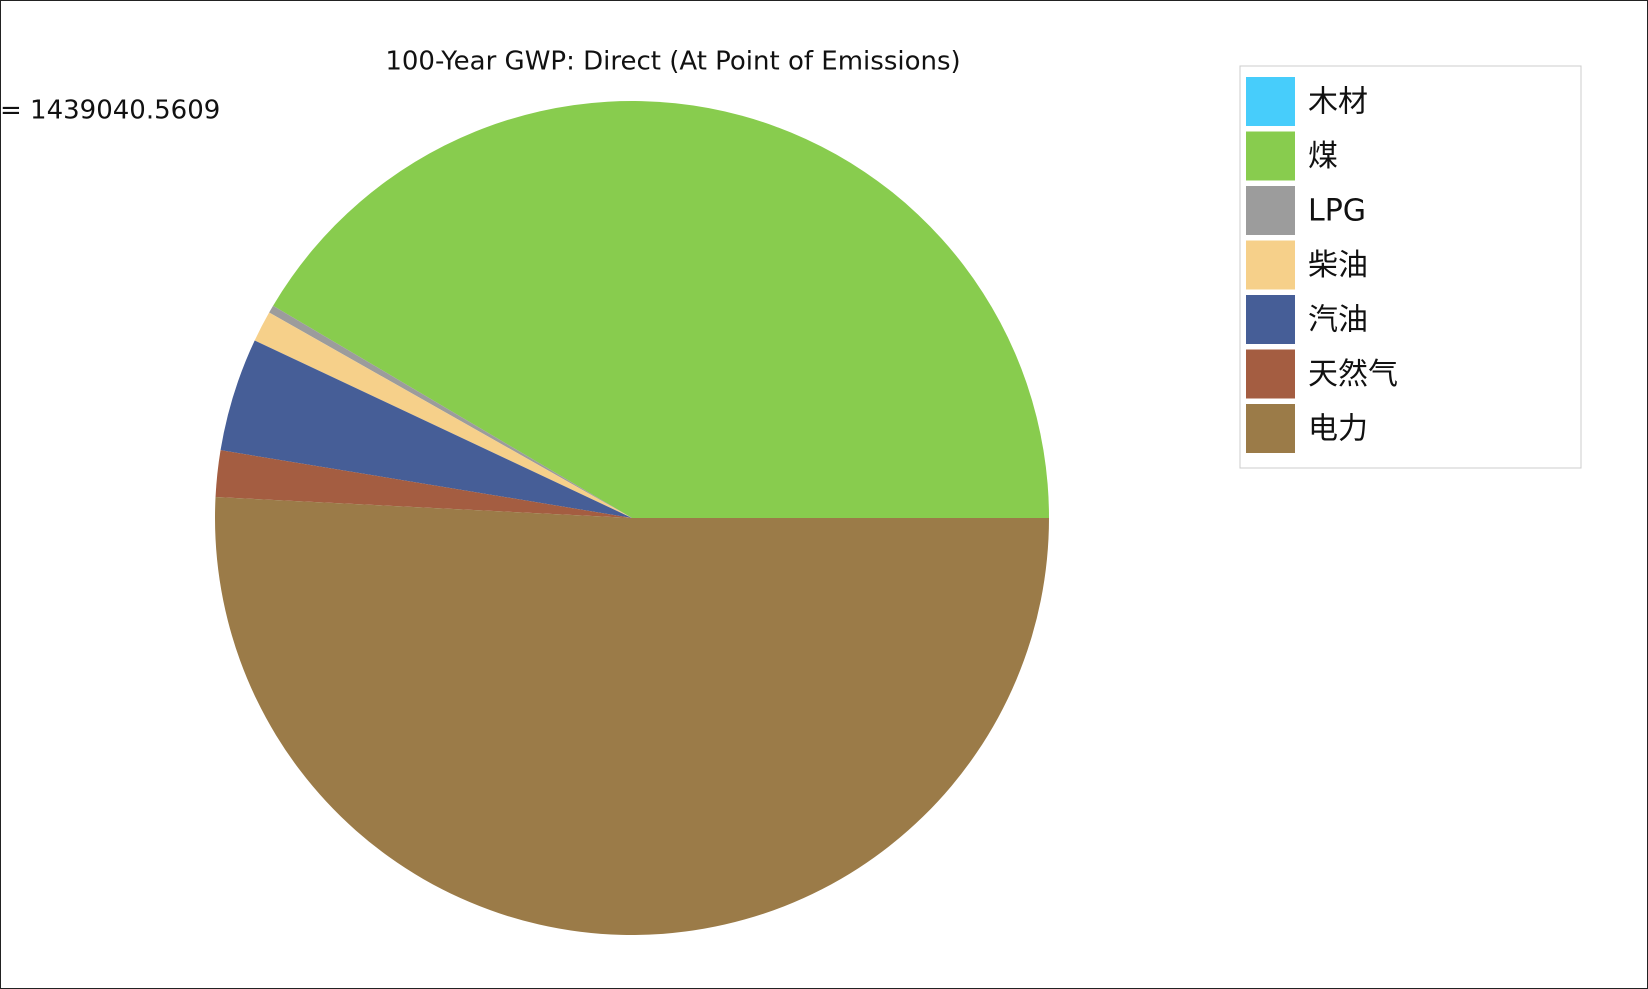 The image size is (1648, 989). What do you see at coordinates (1338, 320) in the screenshot?
I see `legend-label: 汽油` at bounding box center [1338, 320].